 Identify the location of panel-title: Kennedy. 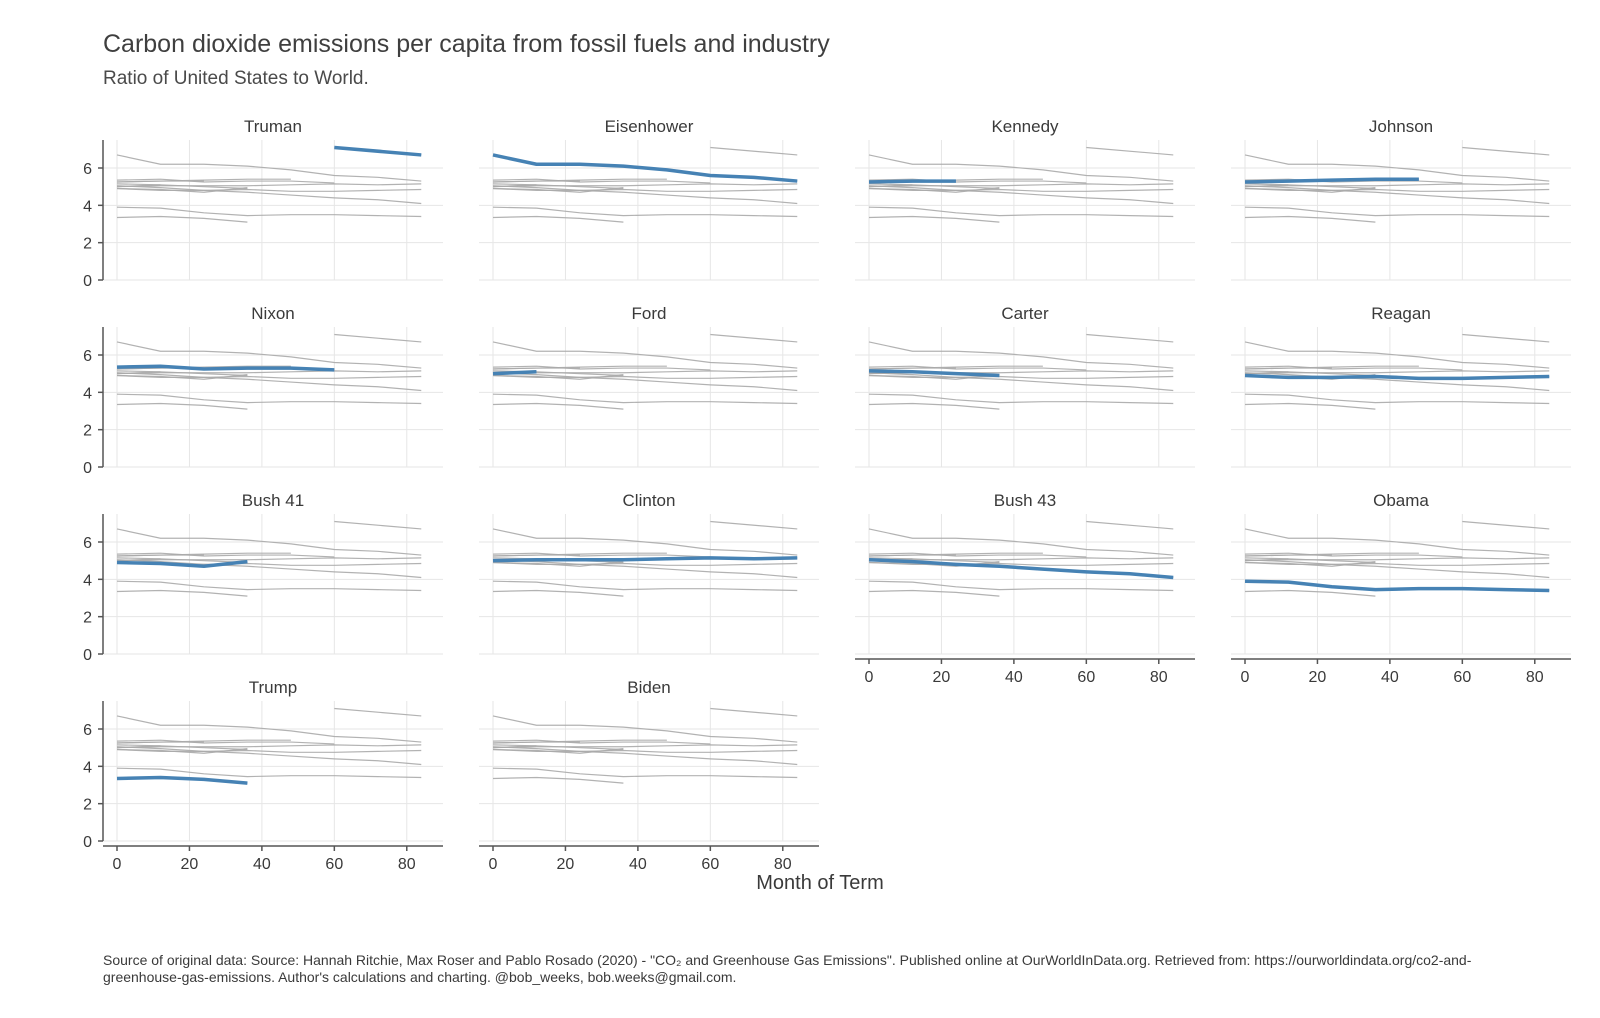
(1025, 126).